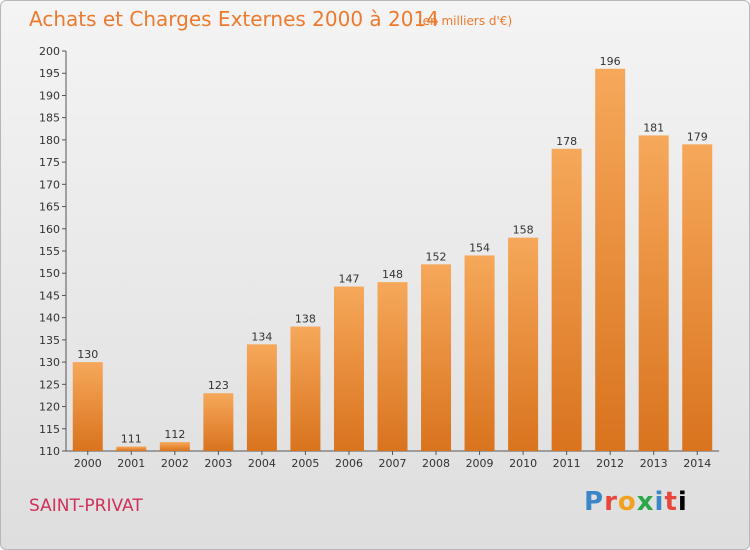 This screenshot has width=750, height=550. Describe the element at coordinates (392, 366) in the screenshot. I see `bar-2007` at that location.